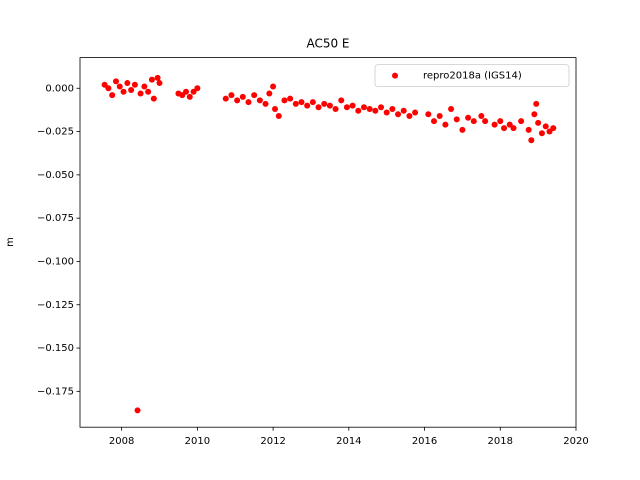 Image resolution: width=640 pixels, height=480 pixels. What do you see at coordinates (55, 175) in the screenshot?
I see `y-tick-label: −0.050` at bounding box center [55, 175].